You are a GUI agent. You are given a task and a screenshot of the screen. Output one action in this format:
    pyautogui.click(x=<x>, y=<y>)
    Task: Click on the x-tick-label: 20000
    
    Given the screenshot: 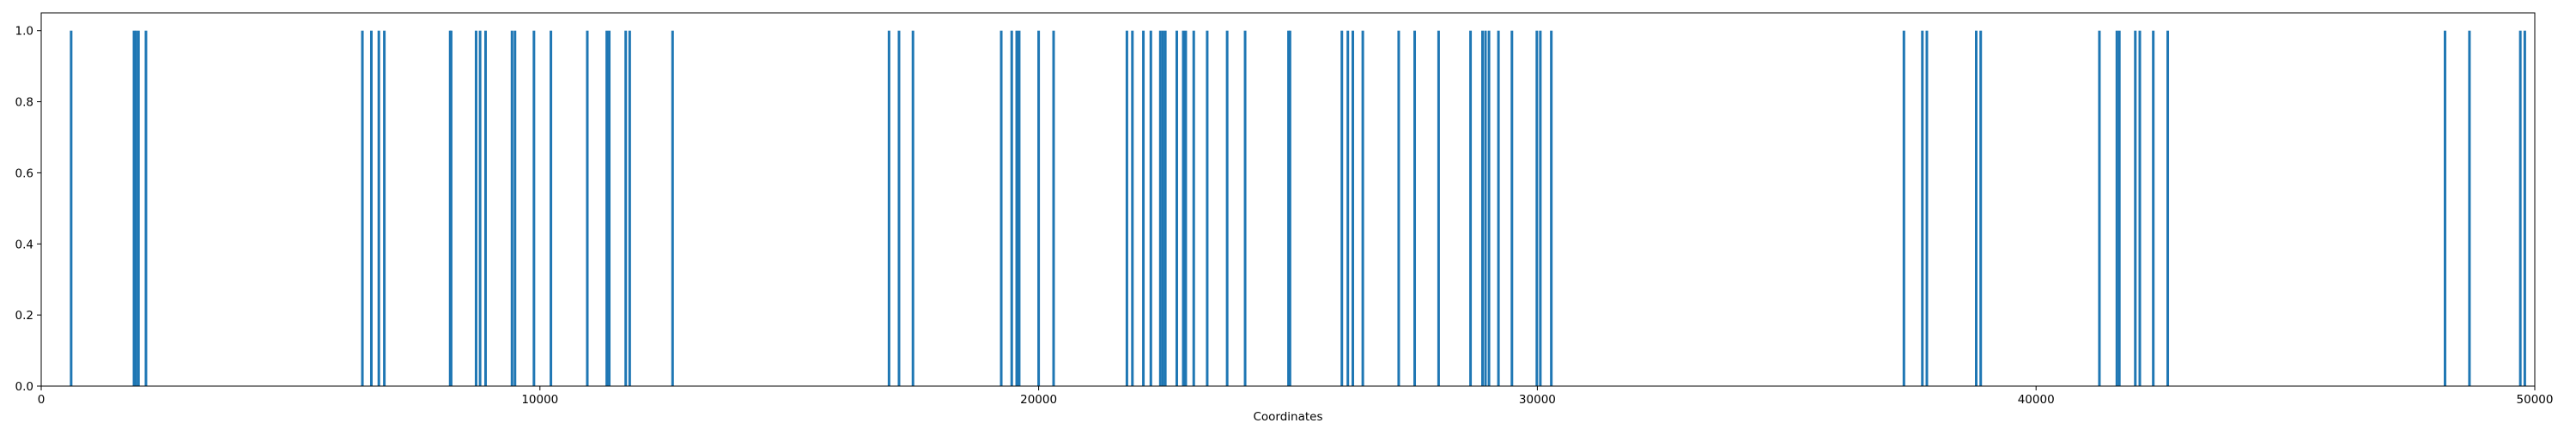 What is the action you would take?
    pyautogui.click(x=1038, y=400)
    